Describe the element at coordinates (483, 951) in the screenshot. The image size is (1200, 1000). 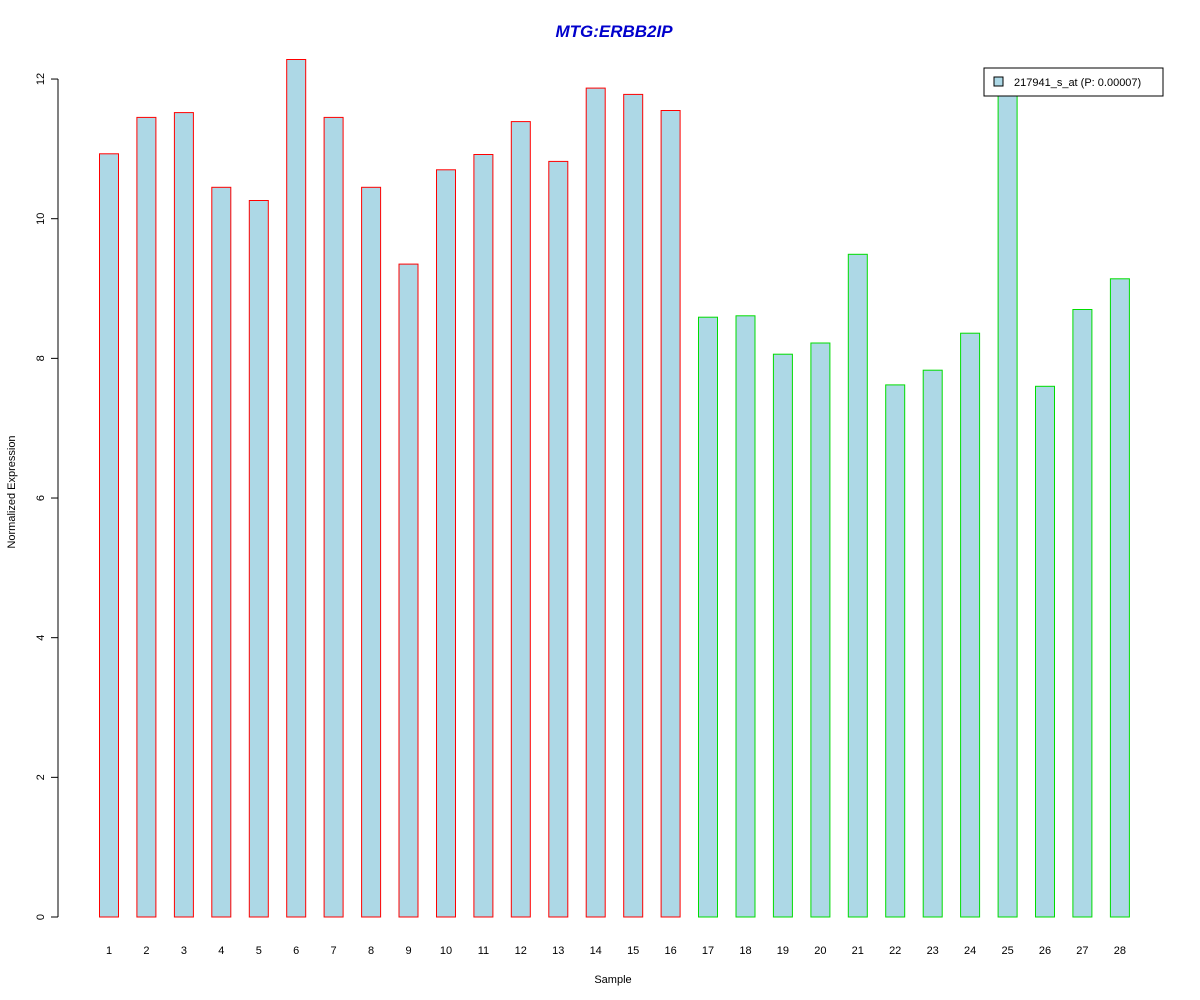
I see `x-tick-label: 11` at that location.